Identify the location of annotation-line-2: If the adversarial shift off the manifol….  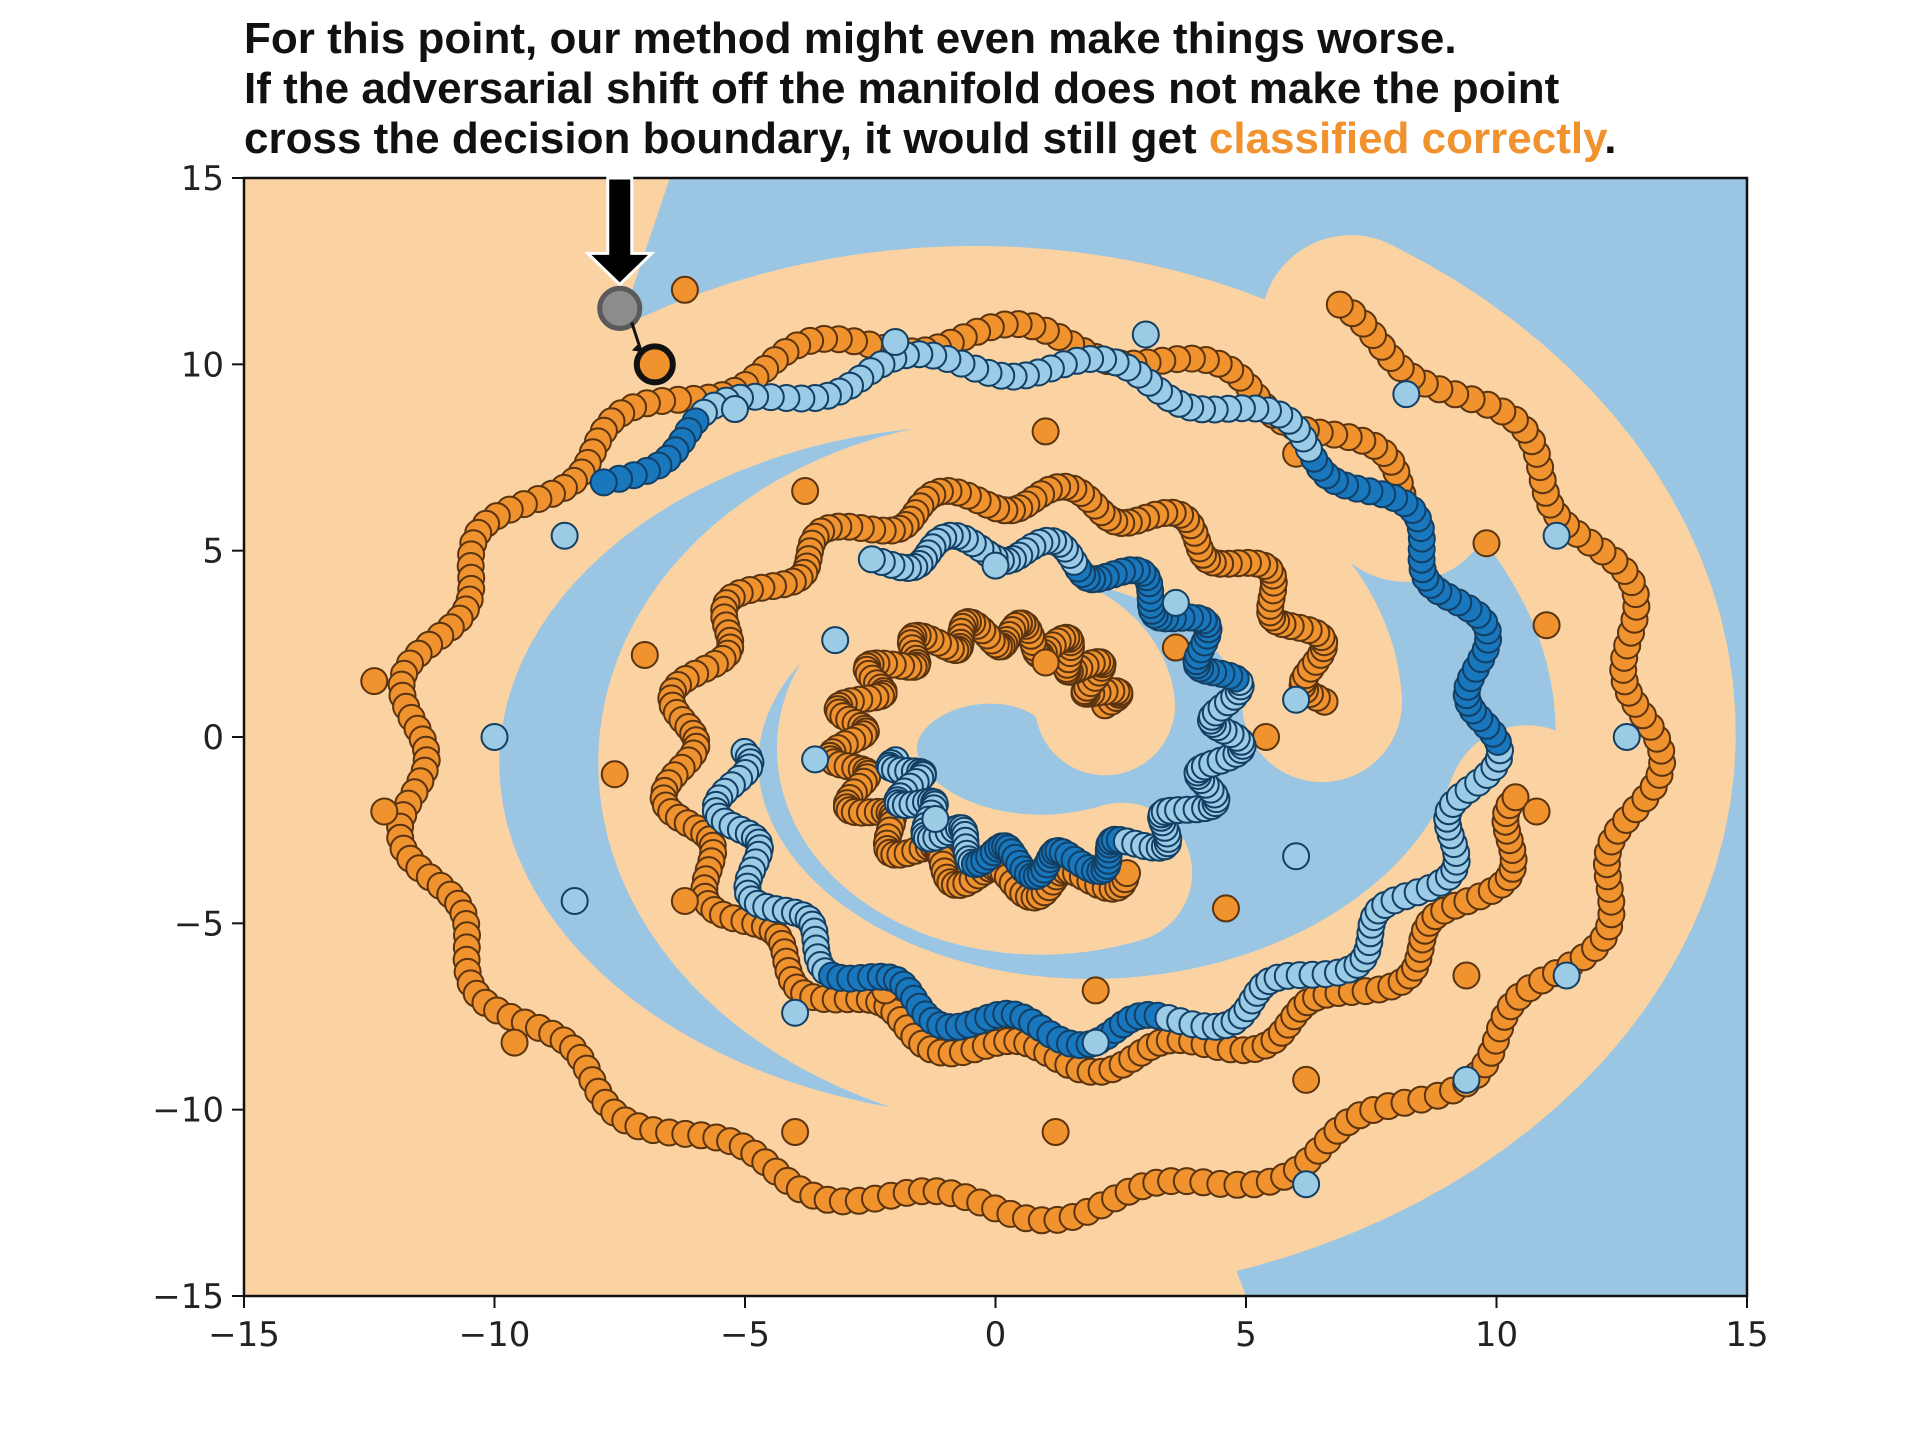
(902, 88).